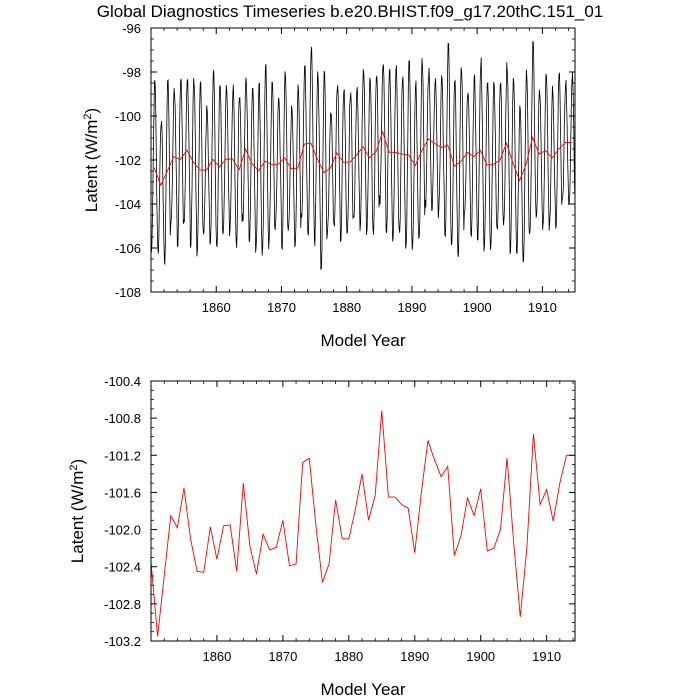 The width and height of the screenshot is (700, 700). Describe the element at coordinates (122, 418) in the screenshot. I see `y-tick-label: -100.8` at that location.